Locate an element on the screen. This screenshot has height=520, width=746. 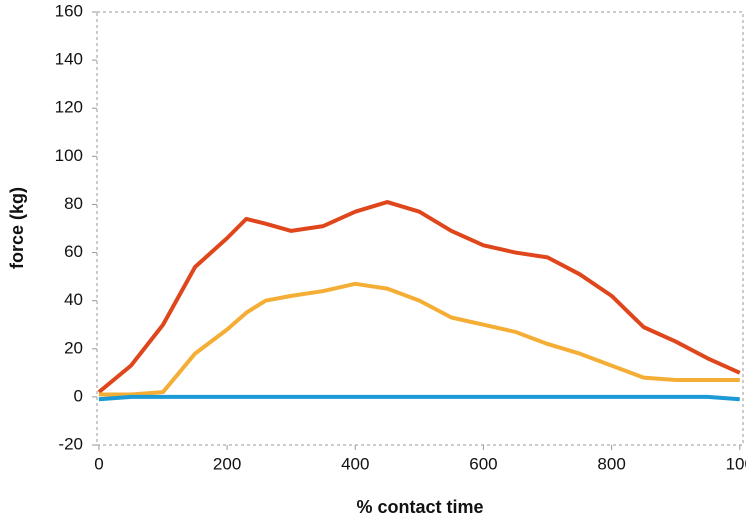
y-tick-label: 120 is located at coordinates (69, 107).